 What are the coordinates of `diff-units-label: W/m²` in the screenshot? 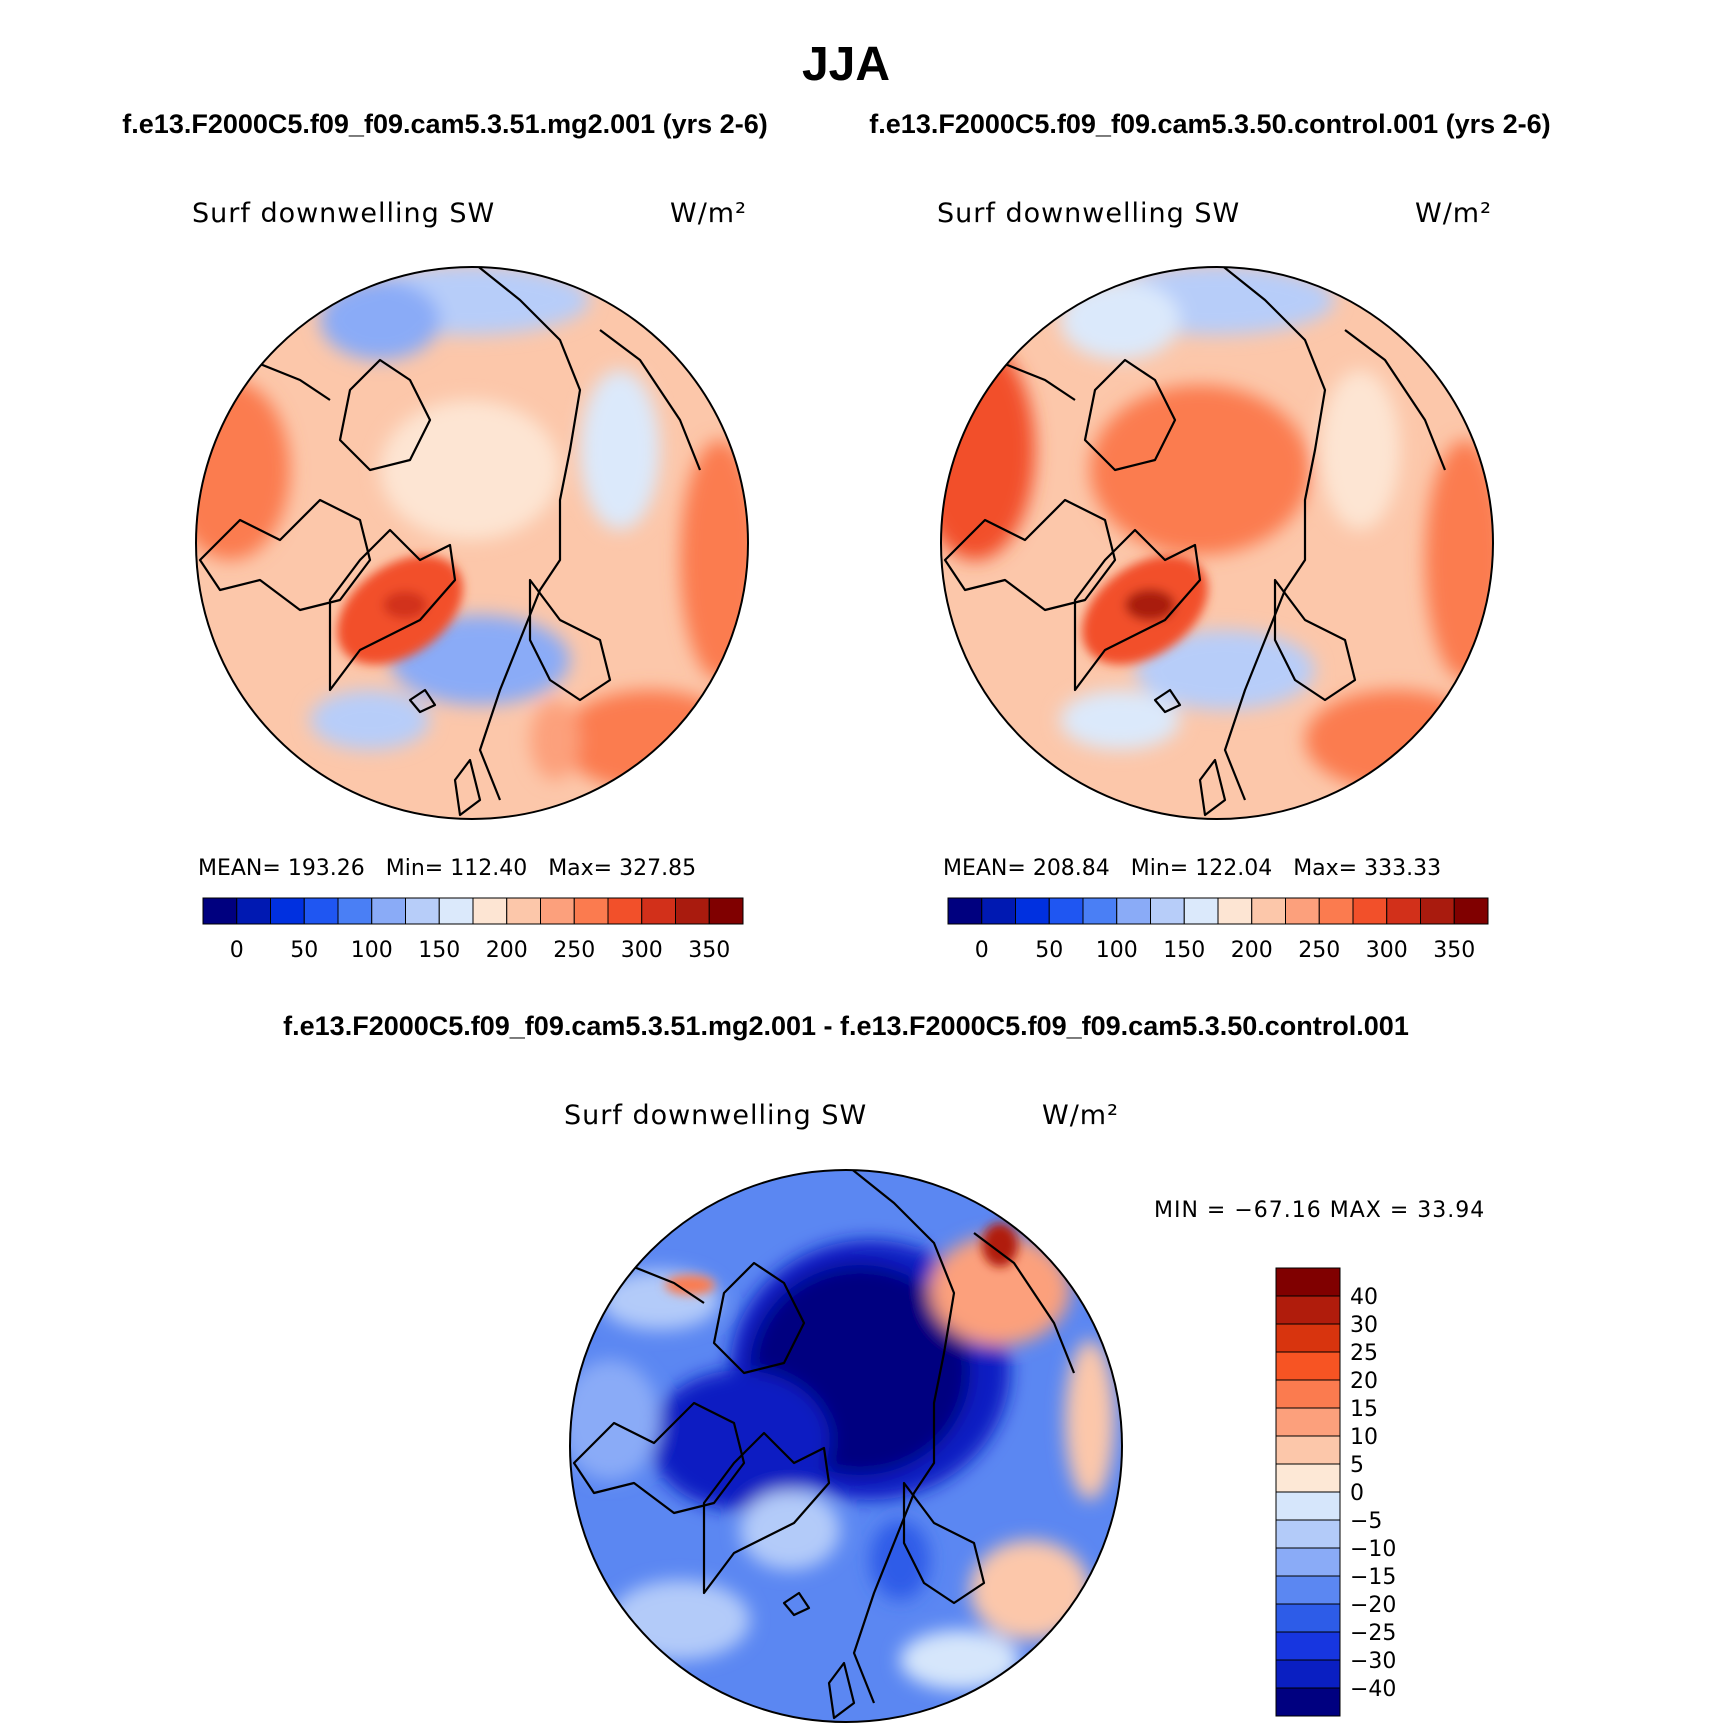 It's located at (1080, 1115).